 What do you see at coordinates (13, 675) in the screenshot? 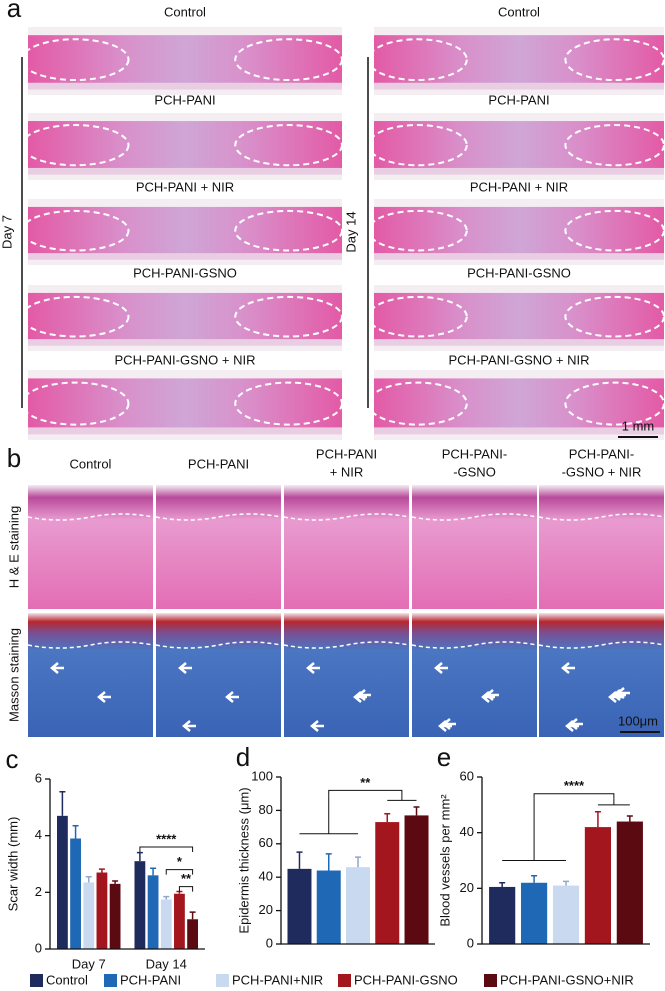
I see `row-label: Masson staining` at bounding box center [13, 675].